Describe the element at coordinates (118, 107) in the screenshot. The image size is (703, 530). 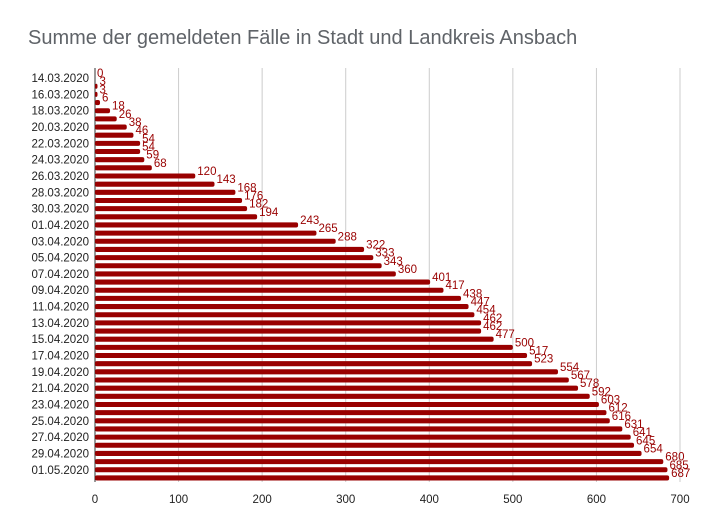
I see `data-label: 18` at that location.